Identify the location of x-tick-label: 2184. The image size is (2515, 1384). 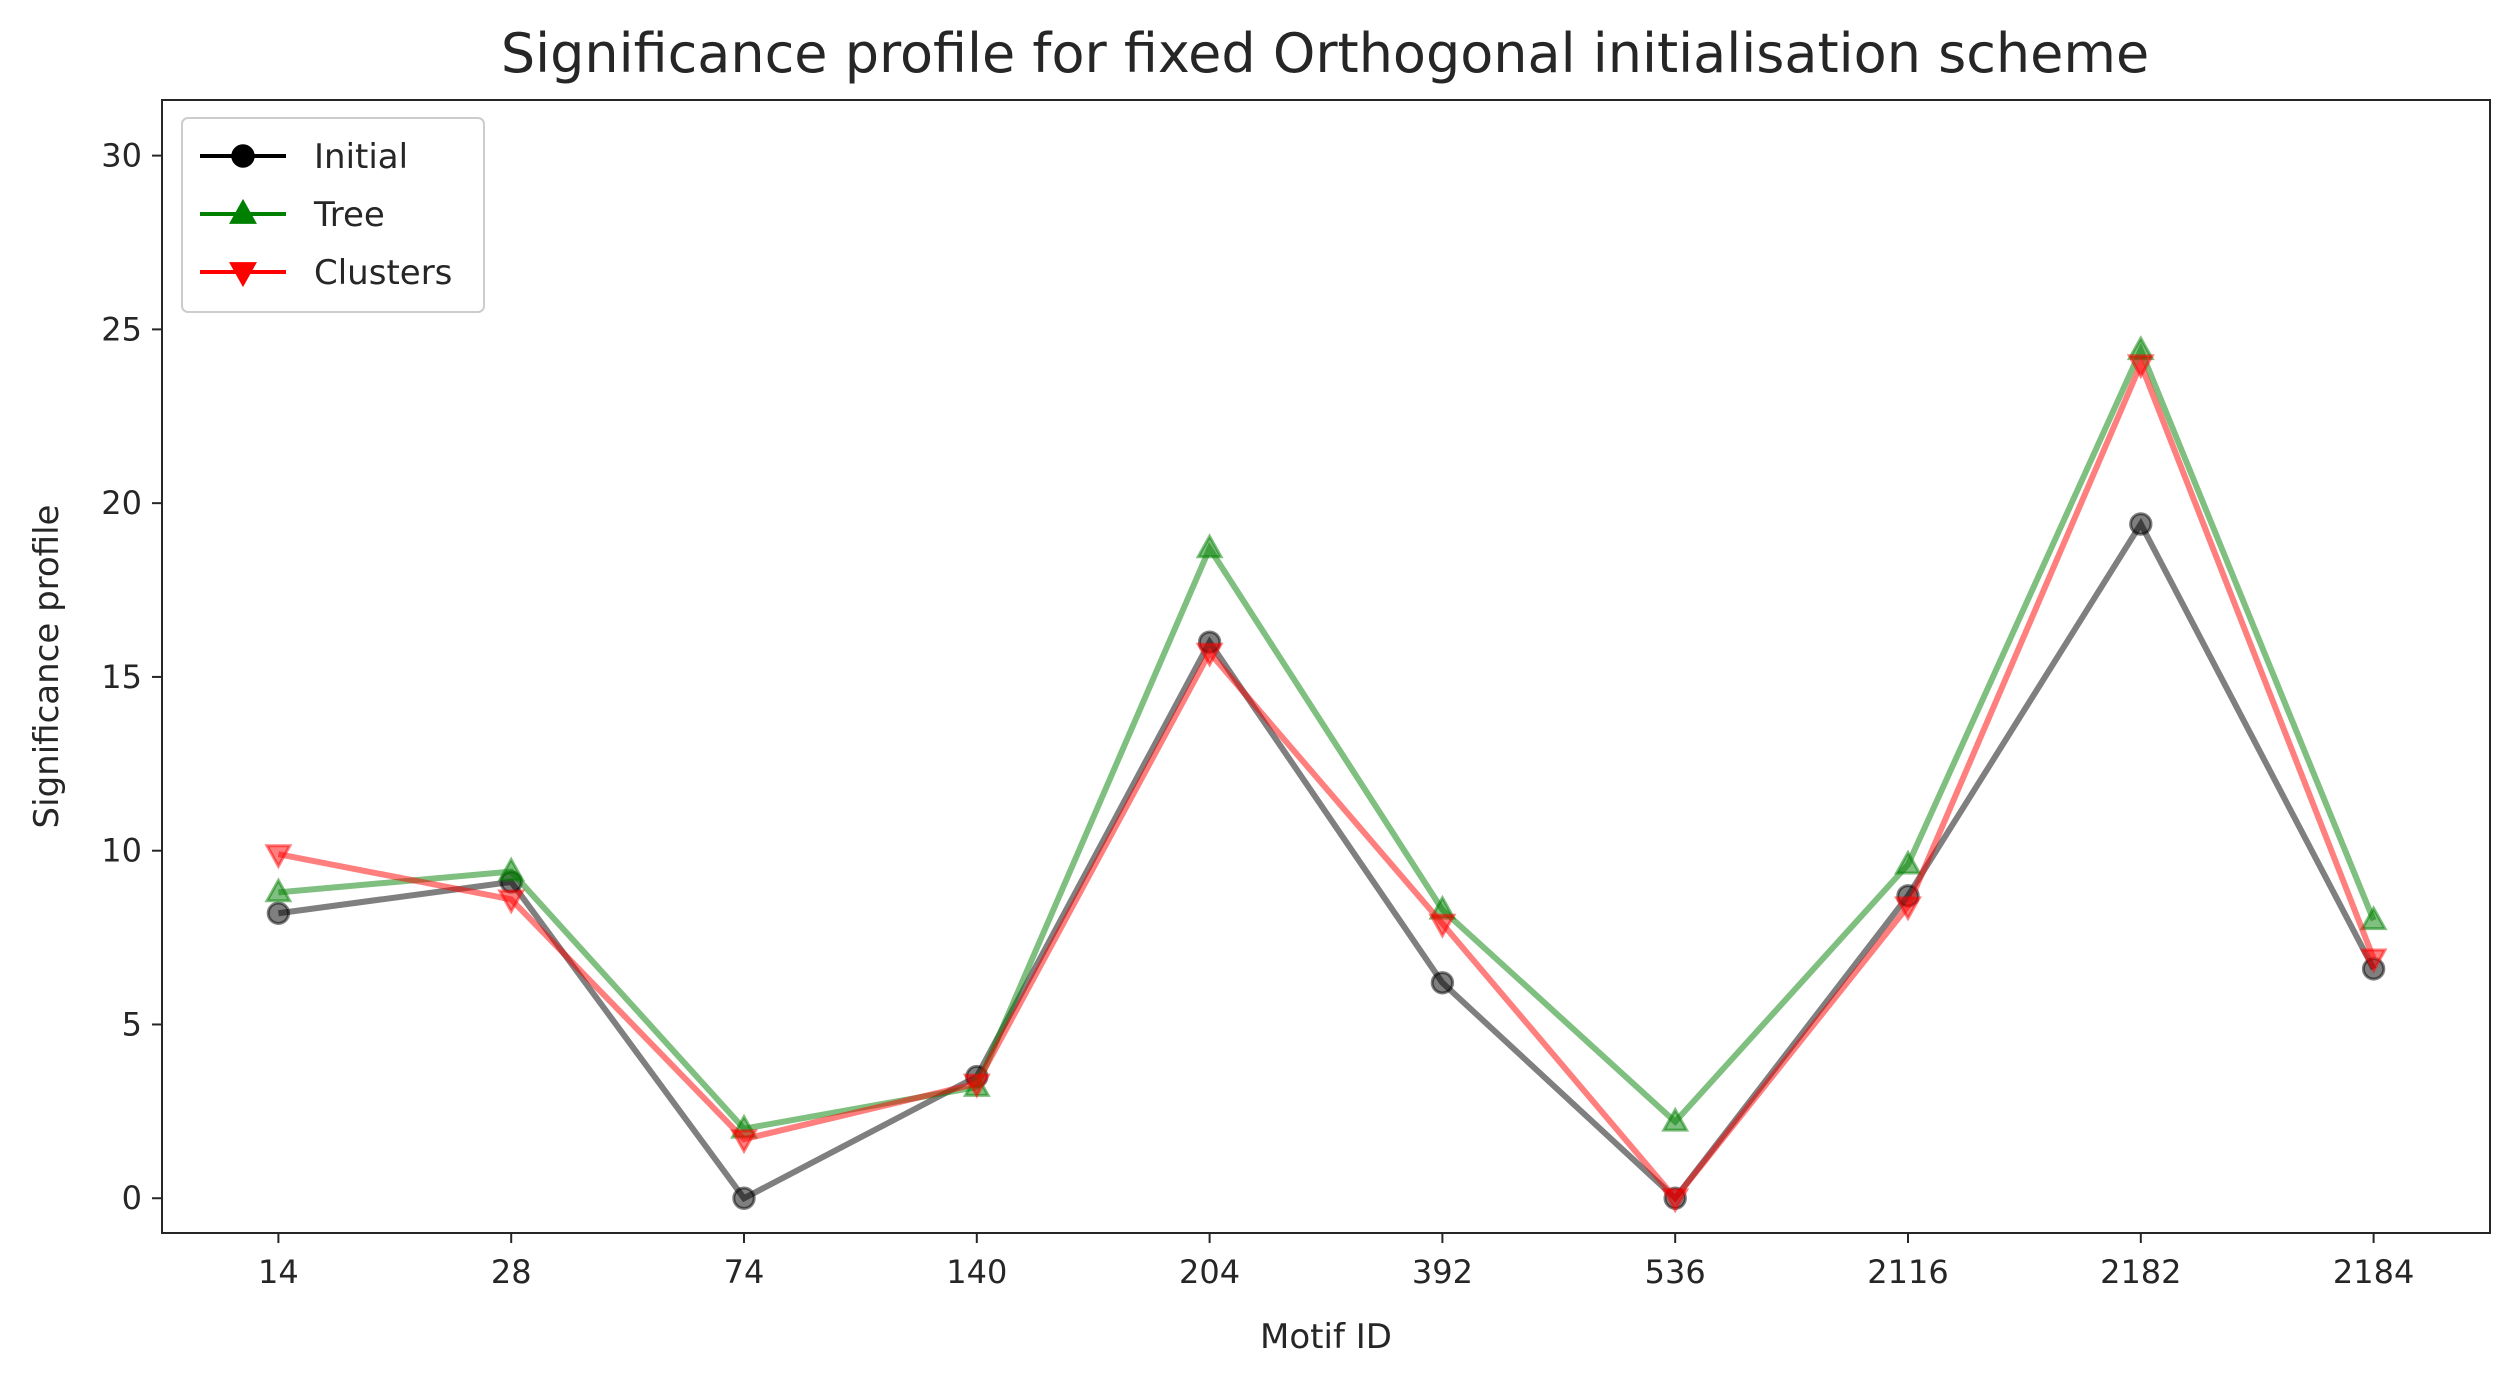
(2373, 1272).